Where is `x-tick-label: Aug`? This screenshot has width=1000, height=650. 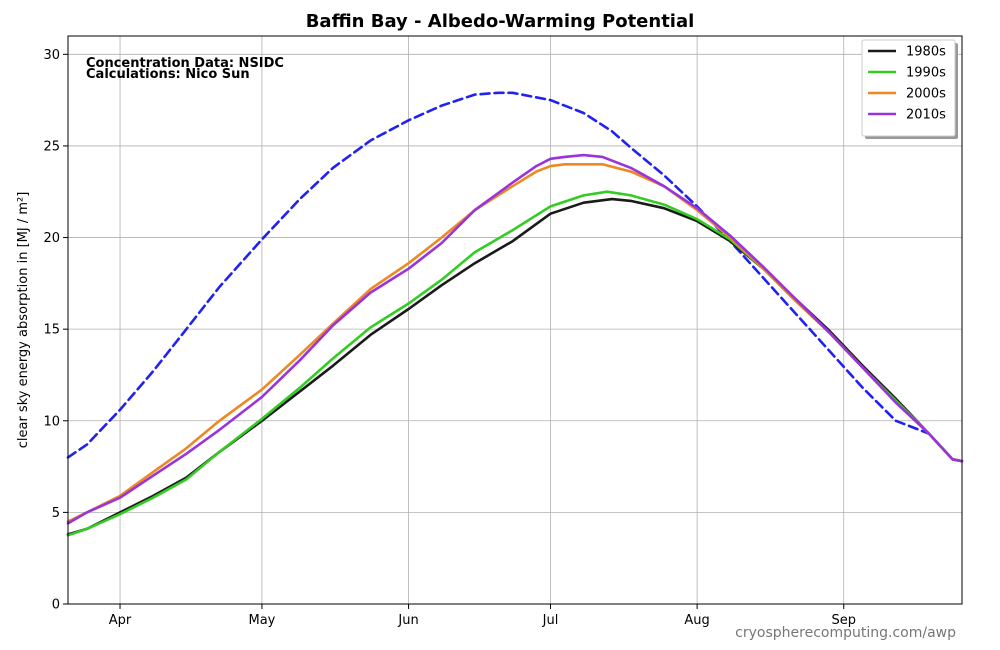 x-tick-label: Aug is located at coordinates (696, 620).